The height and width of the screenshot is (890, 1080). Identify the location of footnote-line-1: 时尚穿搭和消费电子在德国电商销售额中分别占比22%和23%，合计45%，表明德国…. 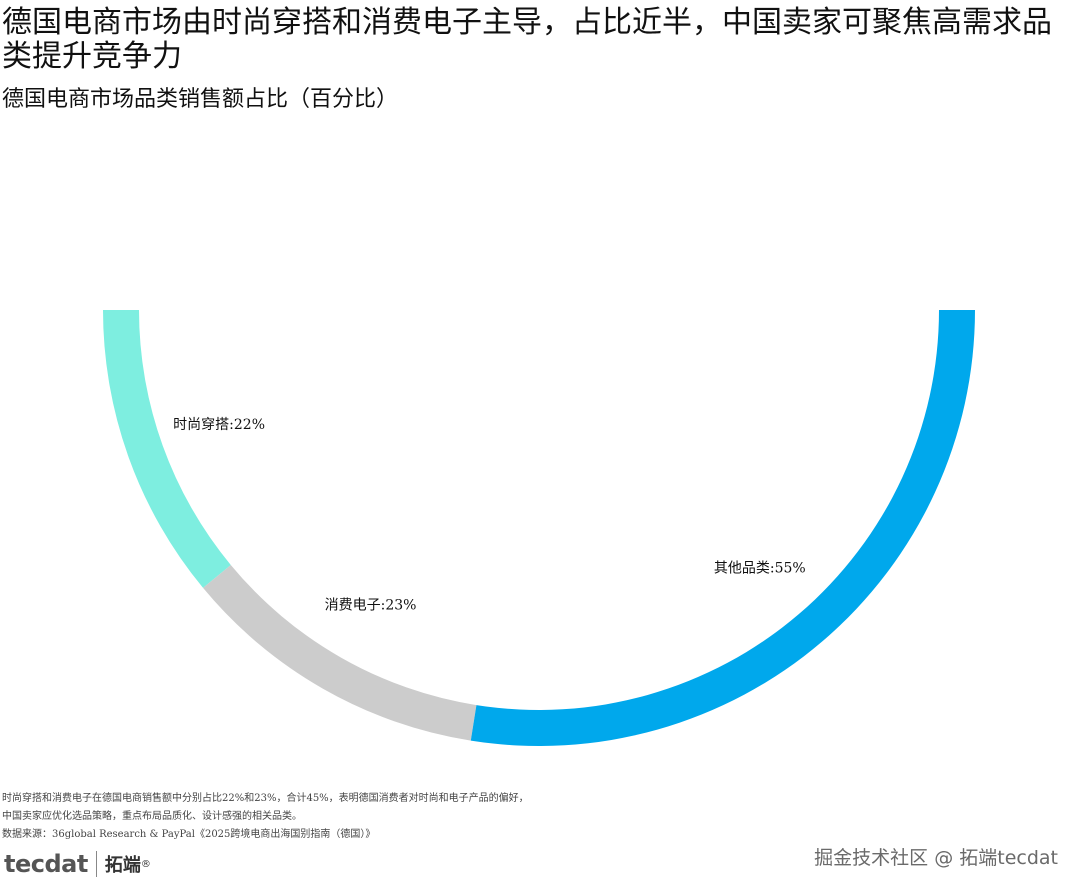
(265, 798).